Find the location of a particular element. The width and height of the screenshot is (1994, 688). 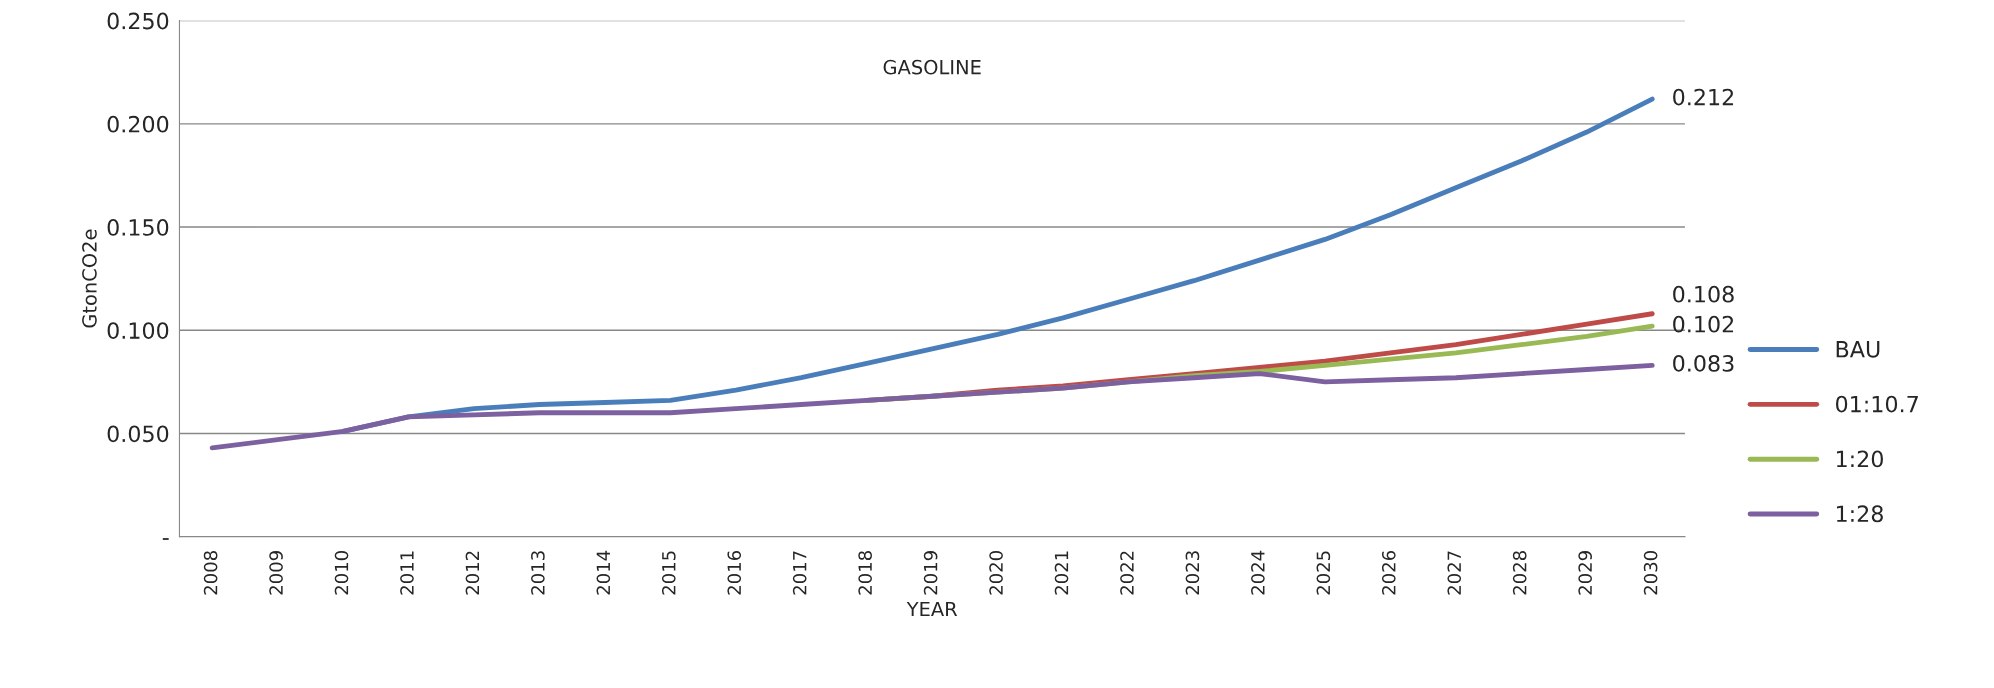

x-axis-title: YEAR is located at coordinates (932, 609).